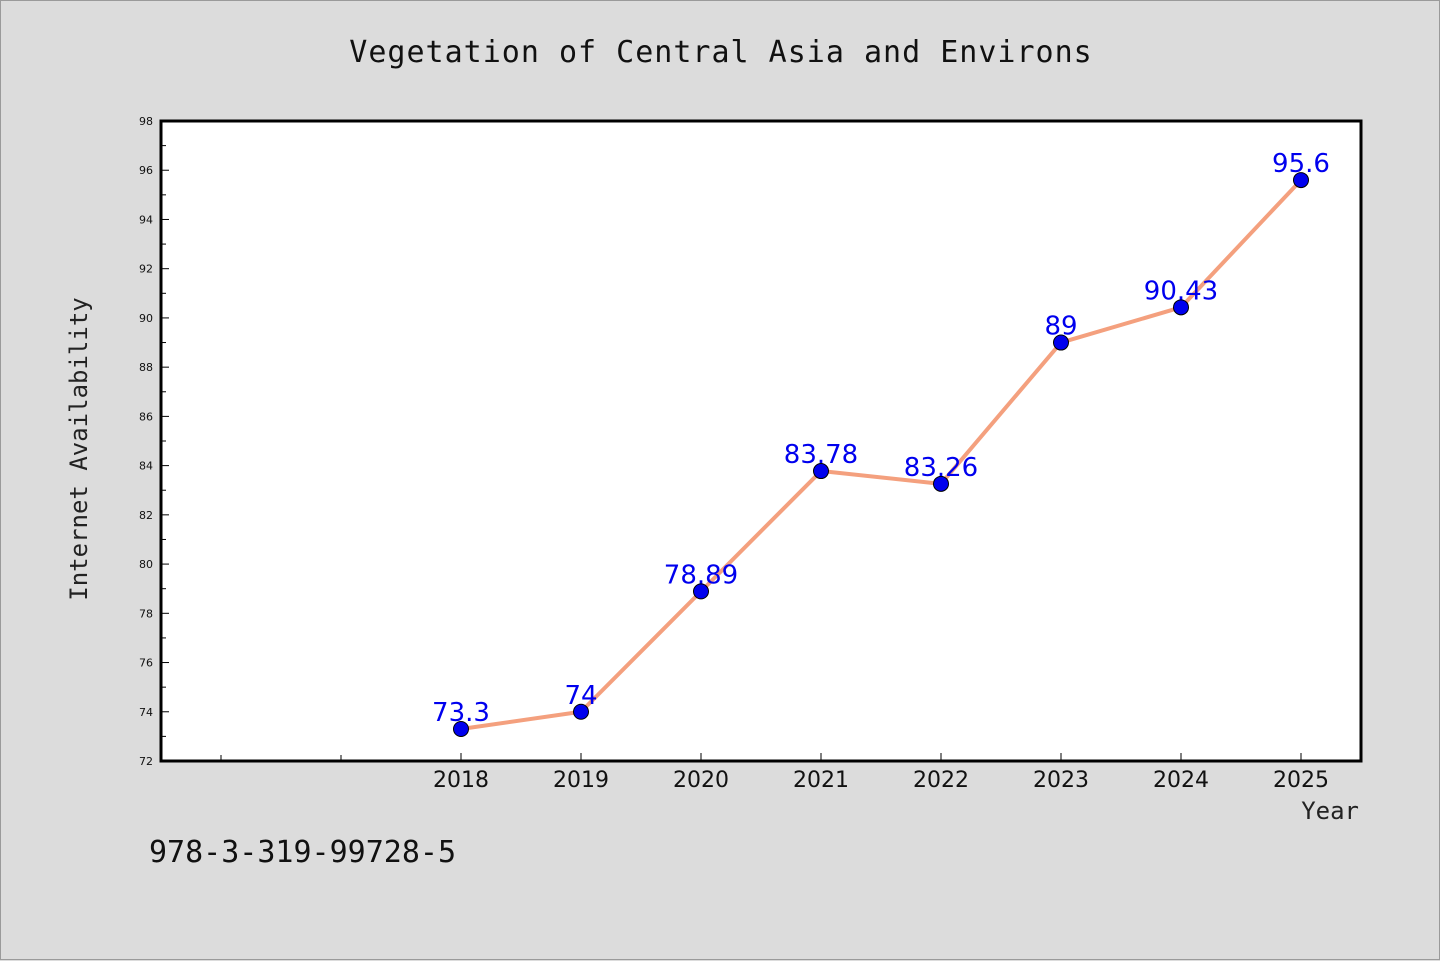  What do you see at coordinates (146, 219) in the screenshot?
I see `y-tick-label: 94` at bounding box center [146, 219].